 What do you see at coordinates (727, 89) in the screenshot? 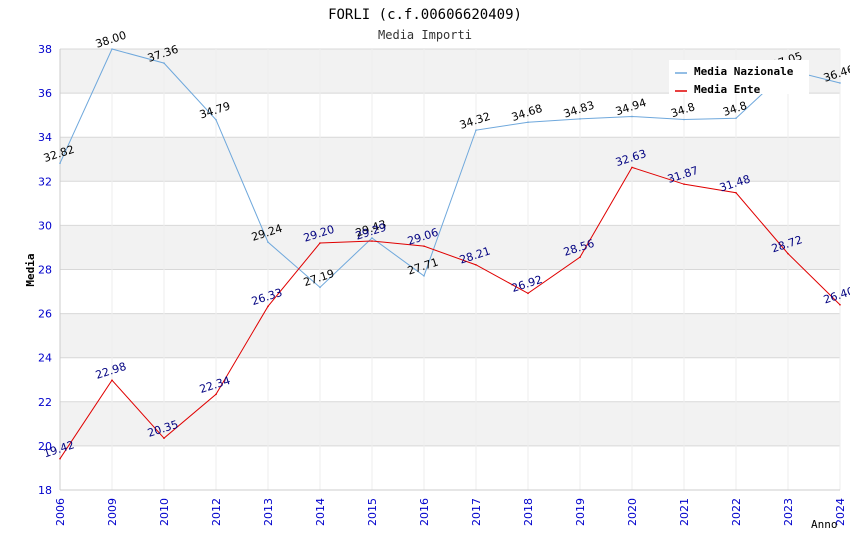
I see `legend-label-ente: Media Ente` at bounding box center [727, 89].